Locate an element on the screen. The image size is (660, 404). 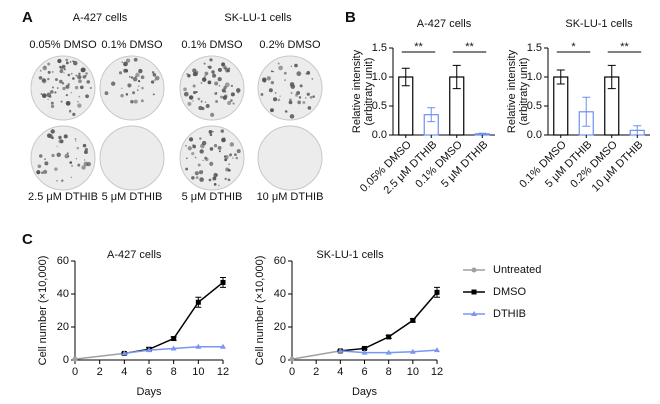
group-title: SK-LU-1 cells is located at coordinates (258, 18).